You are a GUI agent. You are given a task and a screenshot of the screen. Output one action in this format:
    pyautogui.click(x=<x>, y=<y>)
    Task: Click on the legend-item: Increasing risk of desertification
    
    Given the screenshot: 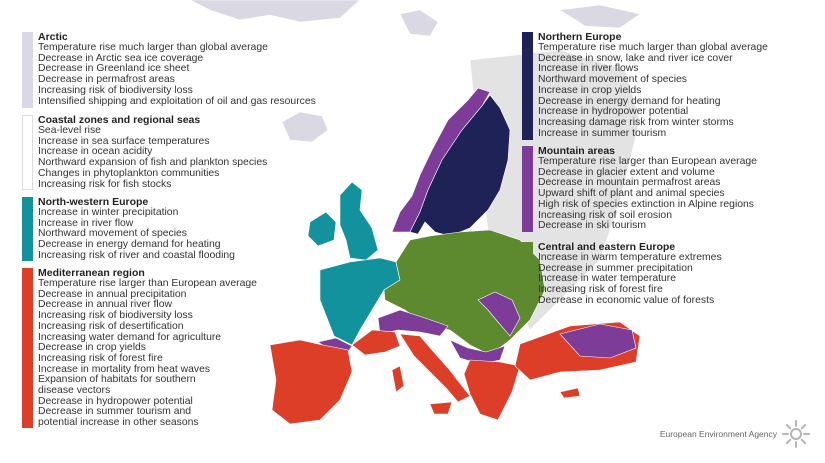 What is the action you would take?
    pyautogui.click(x=111, y=326)
    